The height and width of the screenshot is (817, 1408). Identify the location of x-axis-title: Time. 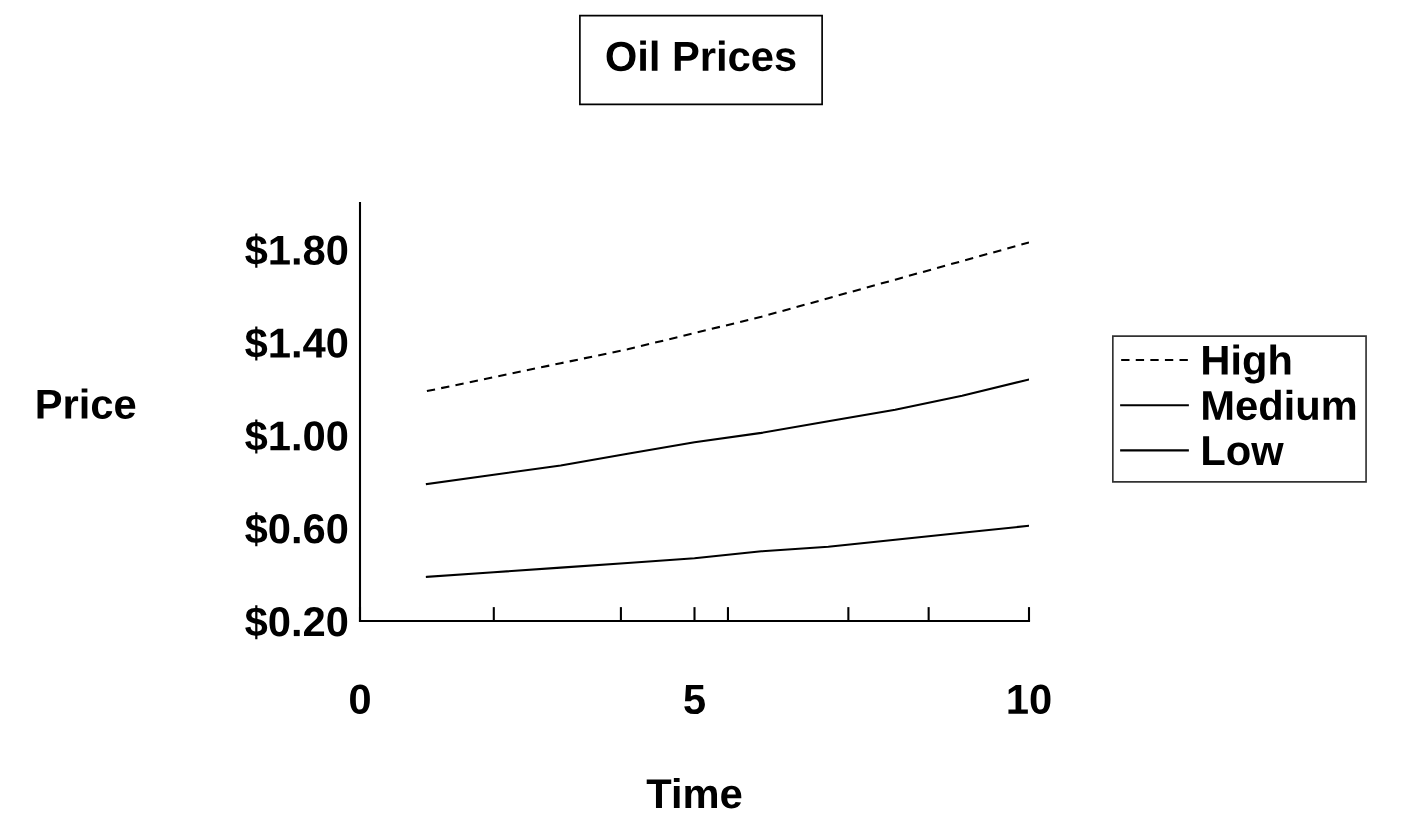
(694, 793).